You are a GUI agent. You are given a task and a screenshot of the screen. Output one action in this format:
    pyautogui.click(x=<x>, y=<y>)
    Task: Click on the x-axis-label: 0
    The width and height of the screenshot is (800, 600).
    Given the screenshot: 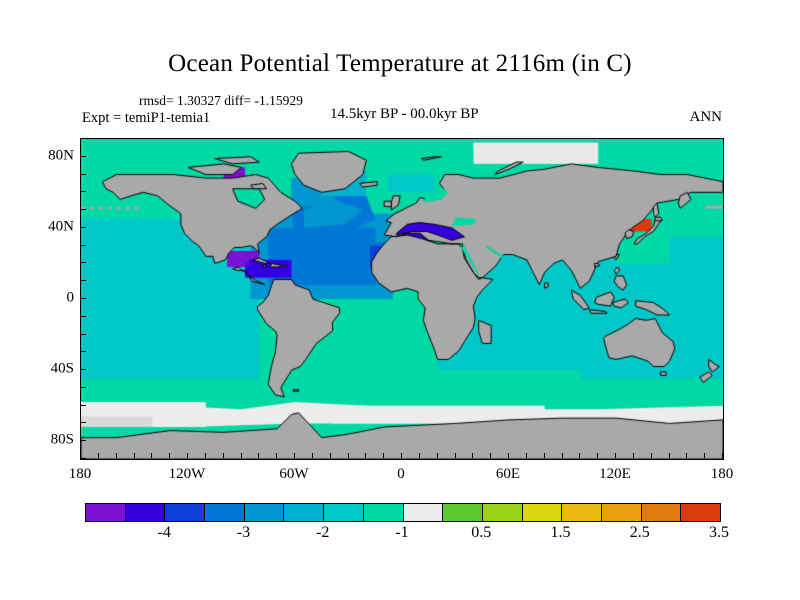 What is the action you would take?
    pyautogui.click(x=401, y=474)
    